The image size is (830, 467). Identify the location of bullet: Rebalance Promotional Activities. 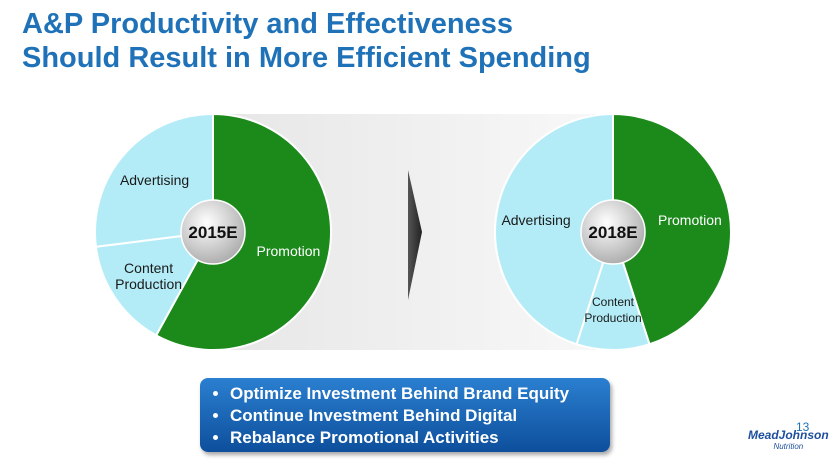
(420, 438).